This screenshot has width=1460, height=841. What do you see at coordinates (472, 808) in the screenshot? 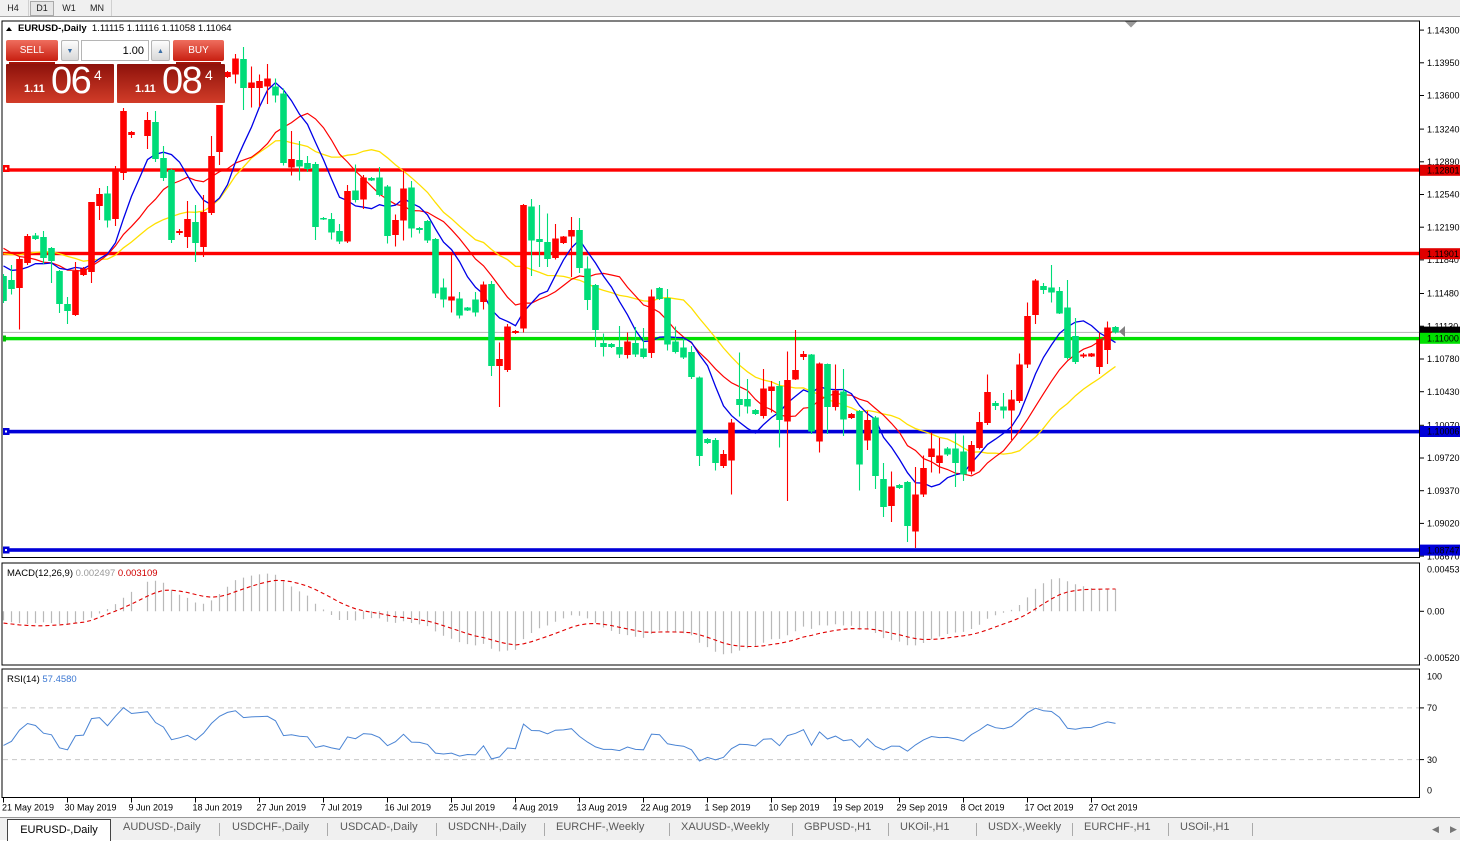
I see `svg-text: 25 Jul 2019` at bounding box center [472, 808].